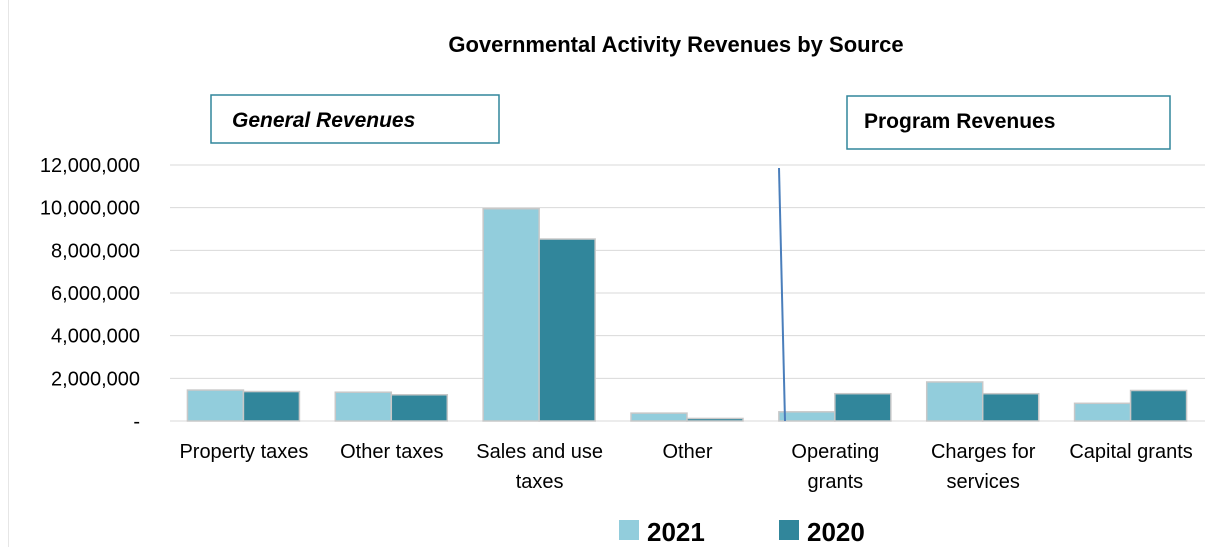 The width and height of the screenshot is (1217, 547). I want to click on program-revenues-label: Program Revenues, so click(959, 121).